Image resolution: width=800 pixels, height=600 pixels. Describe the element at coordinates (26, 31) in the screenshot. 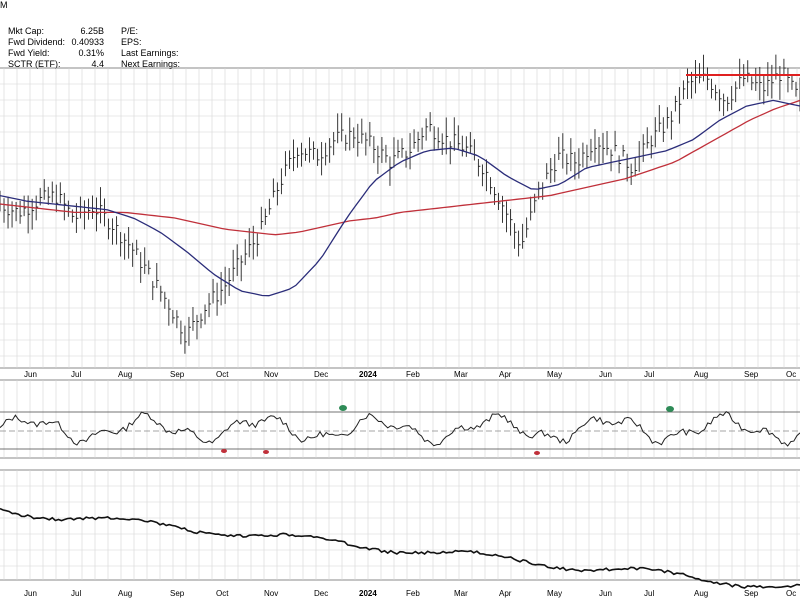

I see `fund-label: Mkt Cap:` at that location.